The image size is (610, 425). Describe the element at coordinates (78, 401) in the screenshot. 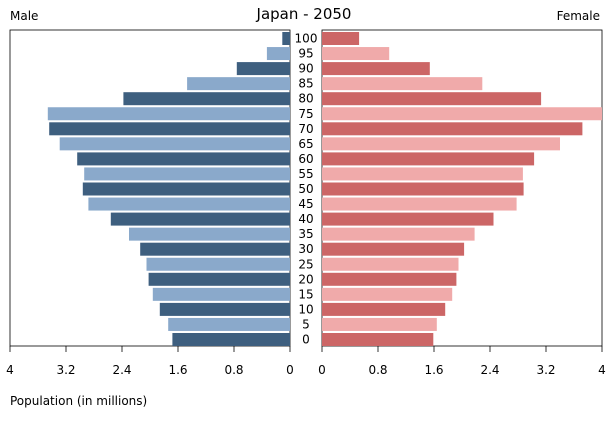

I see `x-axis-label: Population (in millions)` at that location.